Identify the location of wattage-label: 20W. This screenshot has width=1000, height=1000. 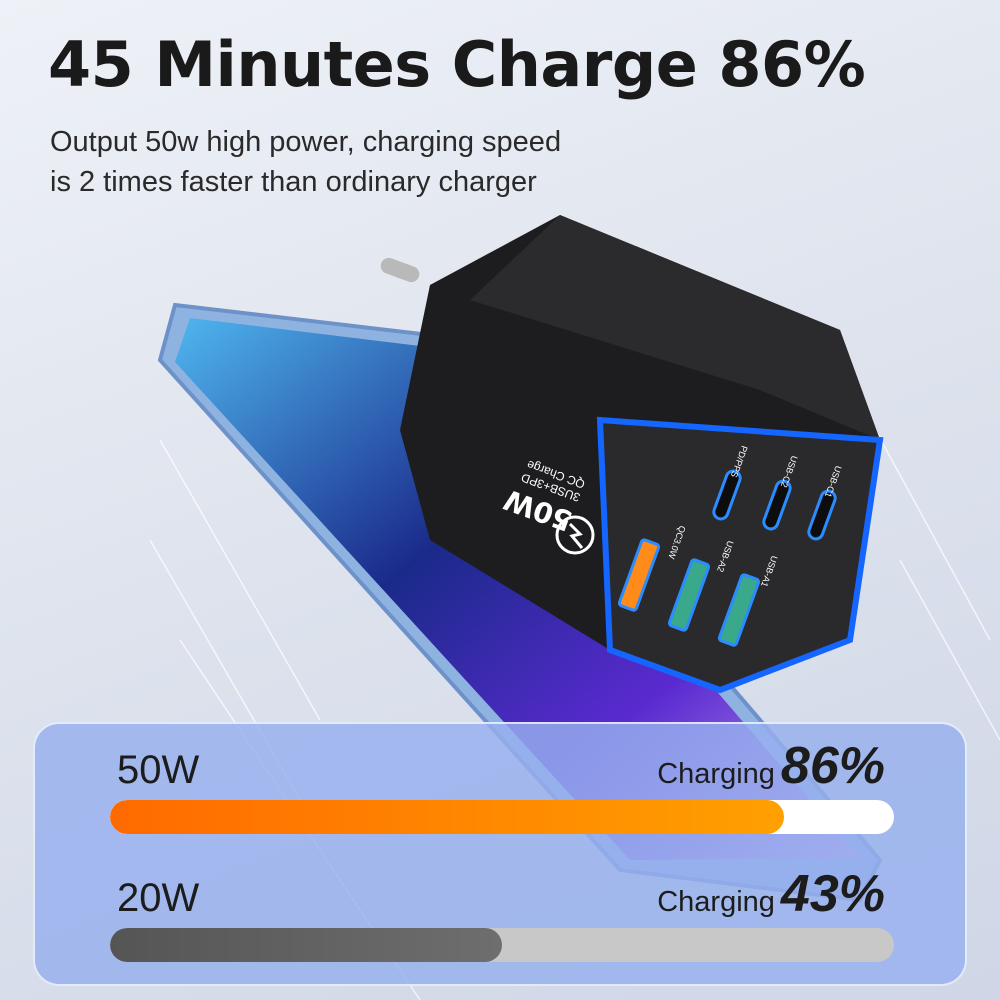
(158, 898).